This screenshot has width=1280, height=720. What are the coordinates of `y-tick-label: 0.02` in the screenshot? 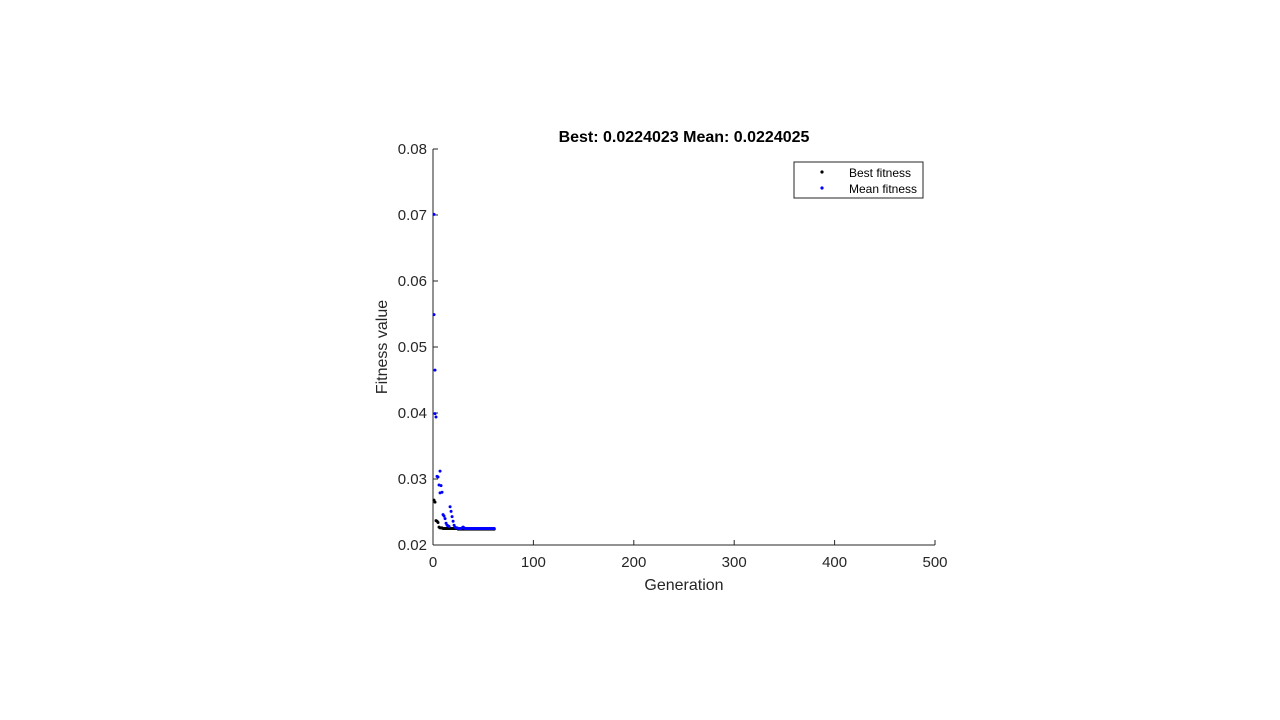 It's located at (412, 545).